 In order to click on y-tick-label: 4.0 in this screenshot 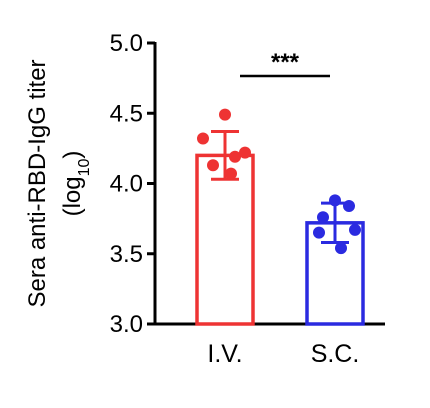, I will do `click(126, 184)`.